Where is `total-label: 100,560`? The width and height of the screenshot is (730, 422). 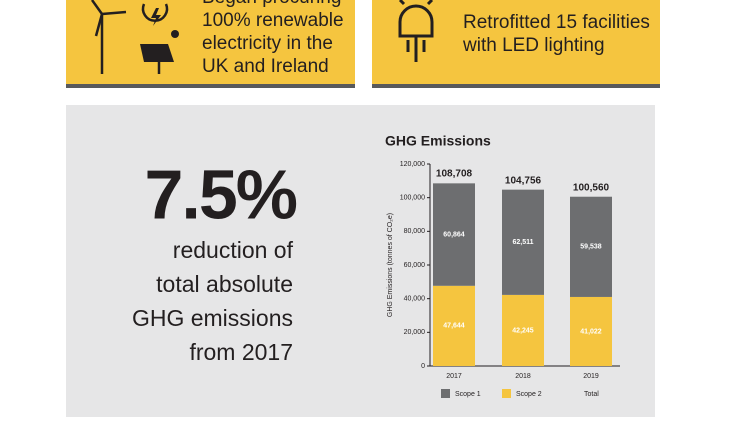
total-label: 100,560 is located at coordinates (591, 187).